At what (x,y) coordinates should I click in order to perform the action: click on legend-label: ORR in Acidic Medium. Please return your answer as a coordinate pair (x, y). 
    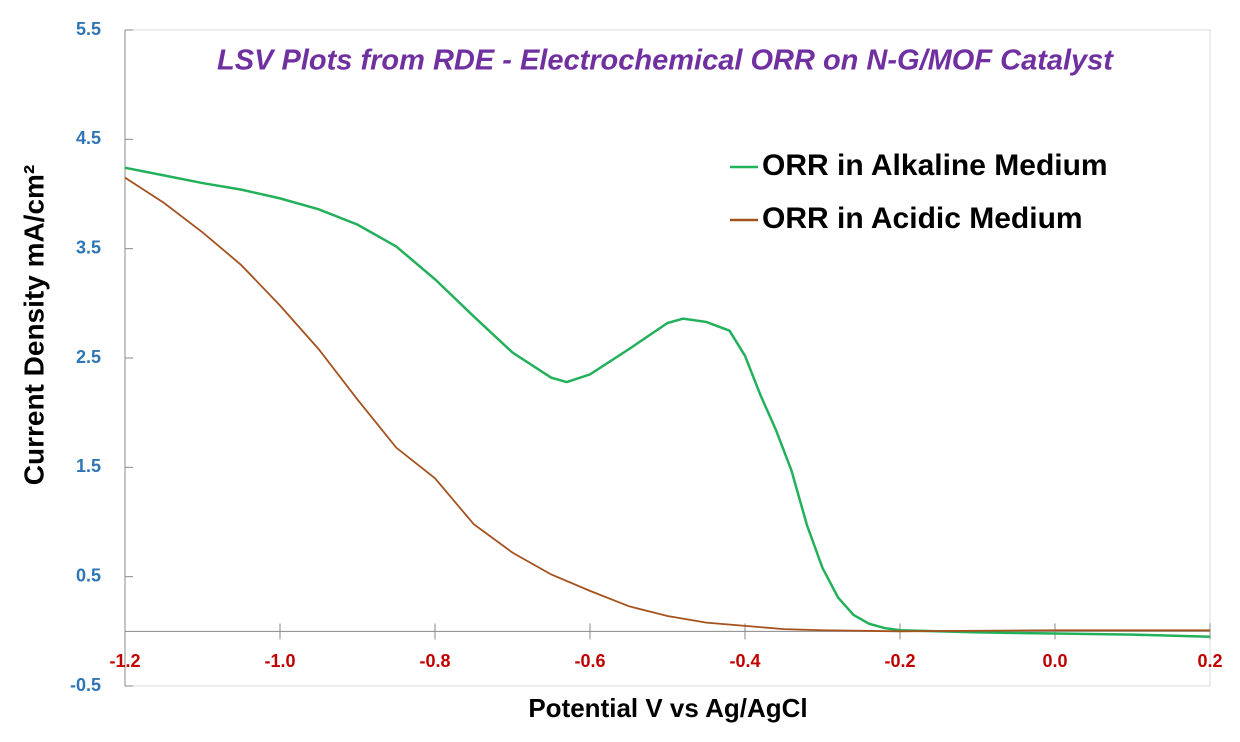
    Looking at the image, I should click on (922, 218).